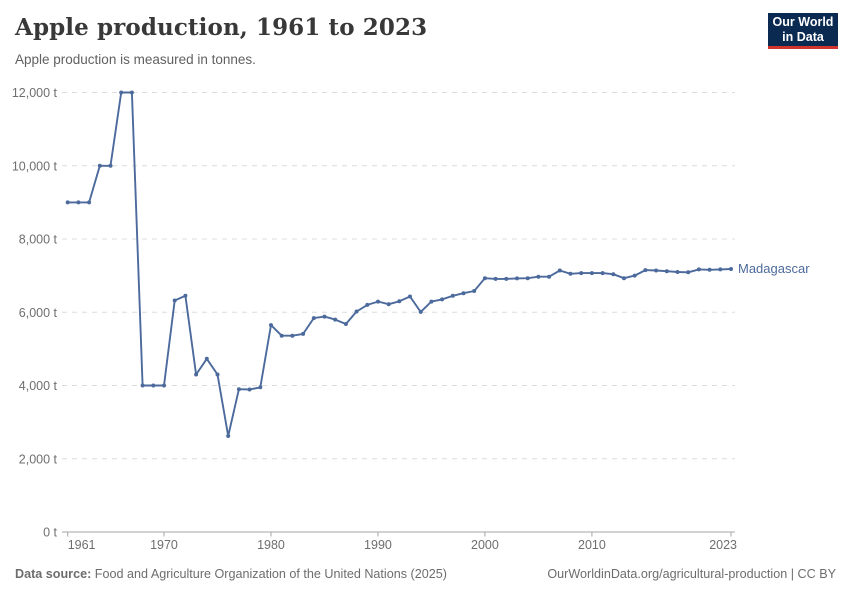 Image resolution: width=850 pixels, height=600 pixels. I want to click on x-tick-label: 2010, so click(592, 545).